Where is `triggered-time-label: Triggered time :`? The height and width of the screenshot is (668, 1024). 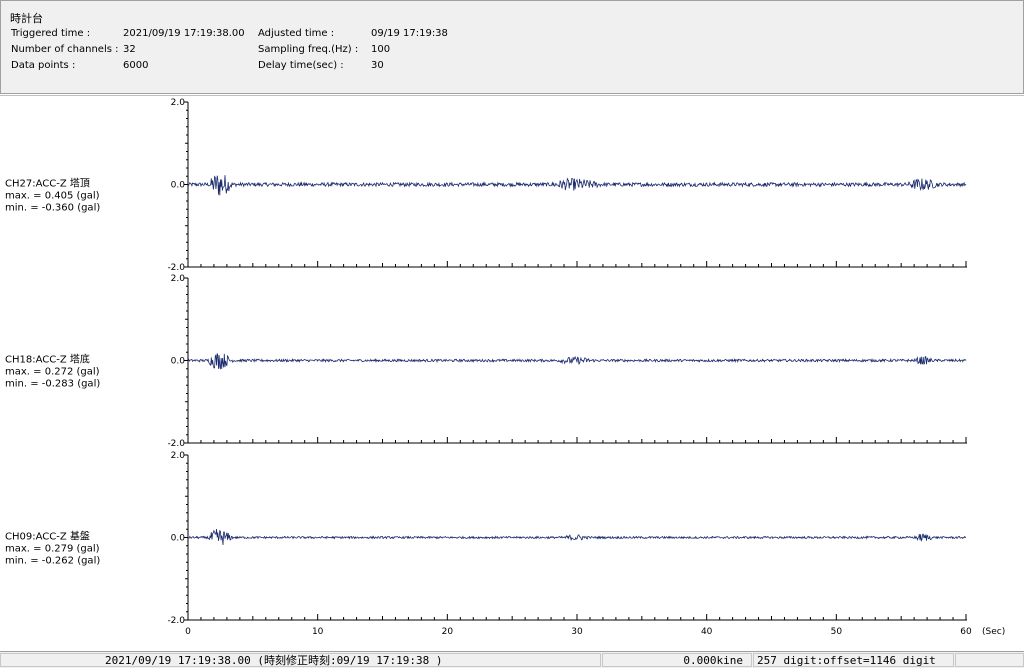 triggered-time-label: Triggered time : is located at coordinates (51, 33).